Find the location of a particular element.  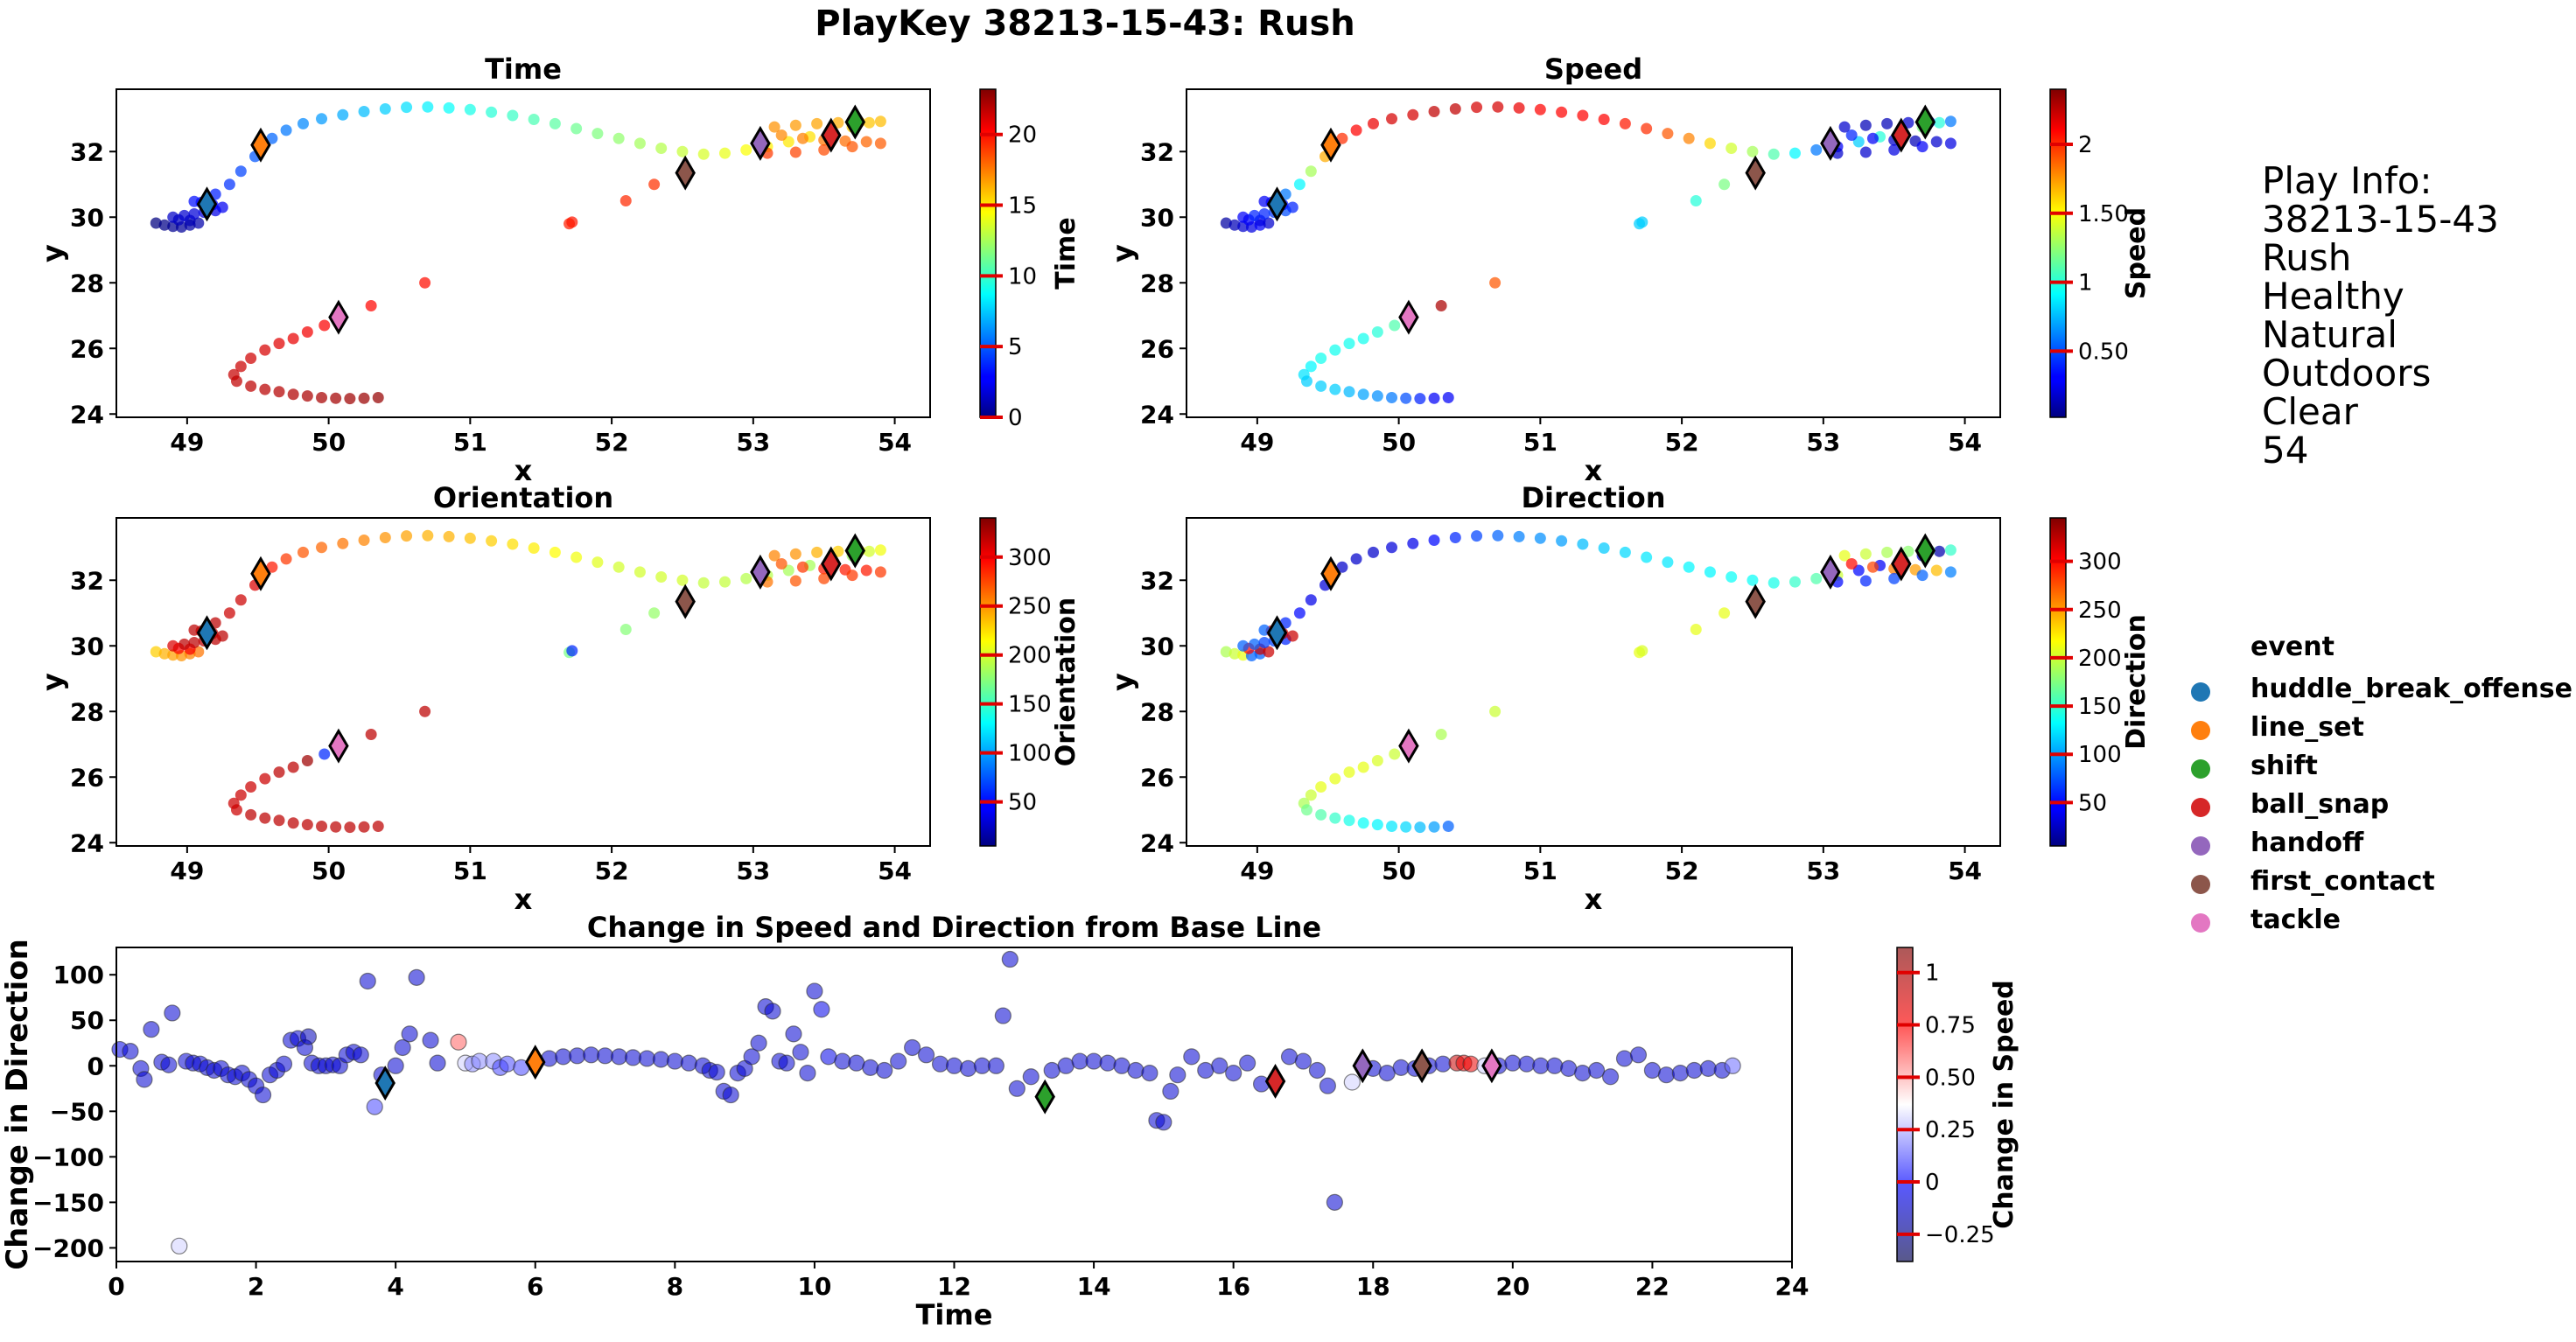

event-marker-shift is located at coordinates (1925, 122).